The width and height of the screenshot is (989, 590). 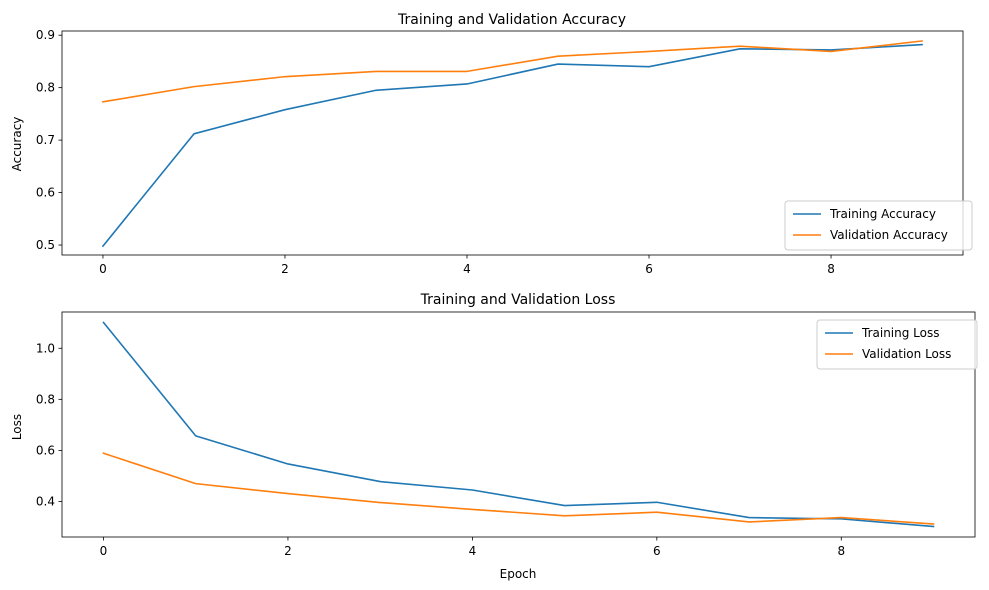 I want to click on loss-chart-title: Training and Validation Loss, so click(x=518, y=300).